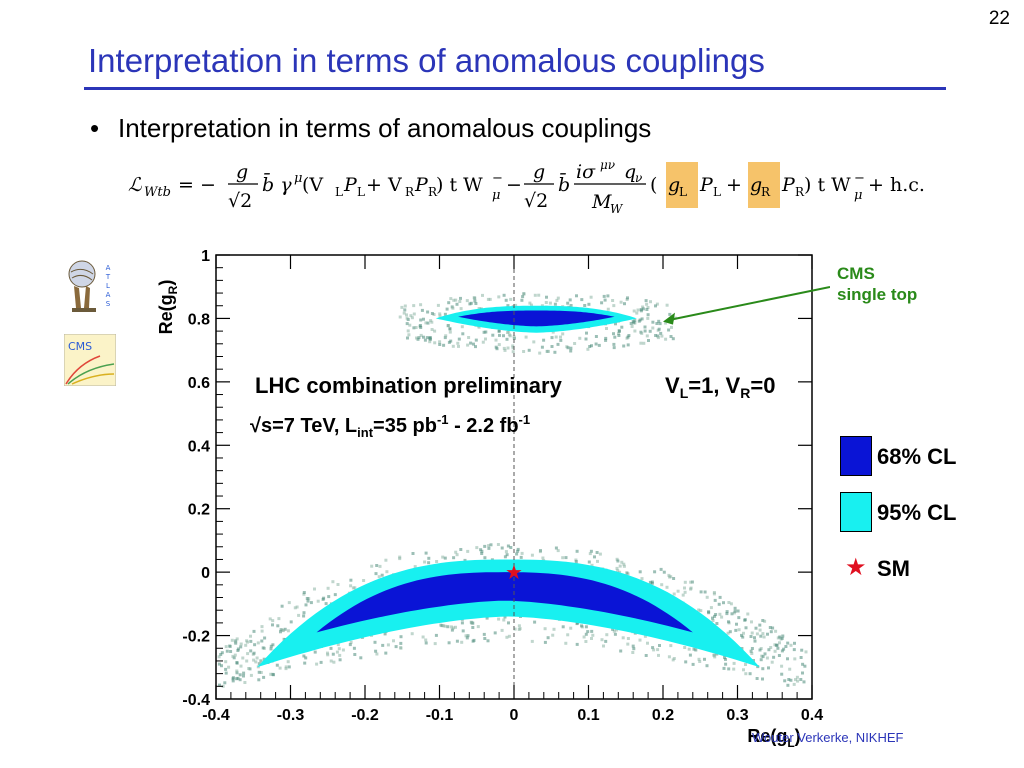 The width and height of the screenshot is (1024, 768). Describe the element at coordinates (663, 715) in the screenshot. I see `x-tick-label: 0.2` at that location.